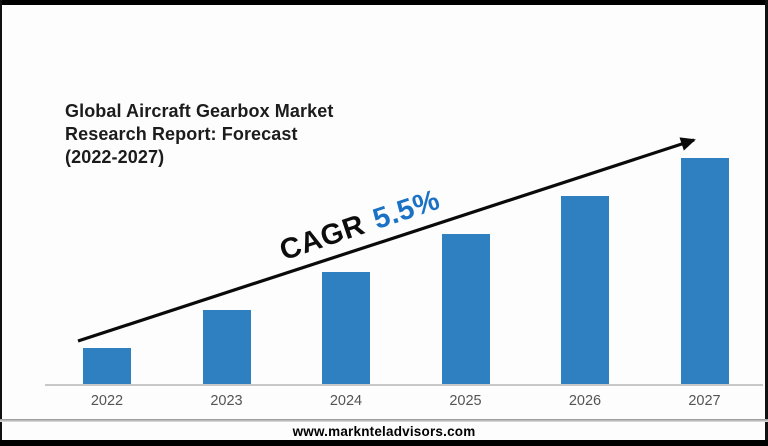  I want to click on footer-divider, so click(384, 420).